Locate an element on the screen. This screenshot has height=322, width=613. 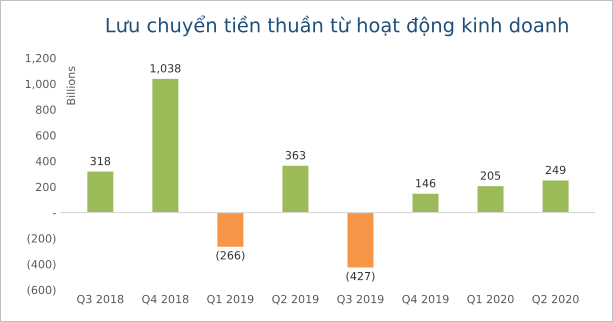
data-label: 146 is located at coordinates (426, 183).